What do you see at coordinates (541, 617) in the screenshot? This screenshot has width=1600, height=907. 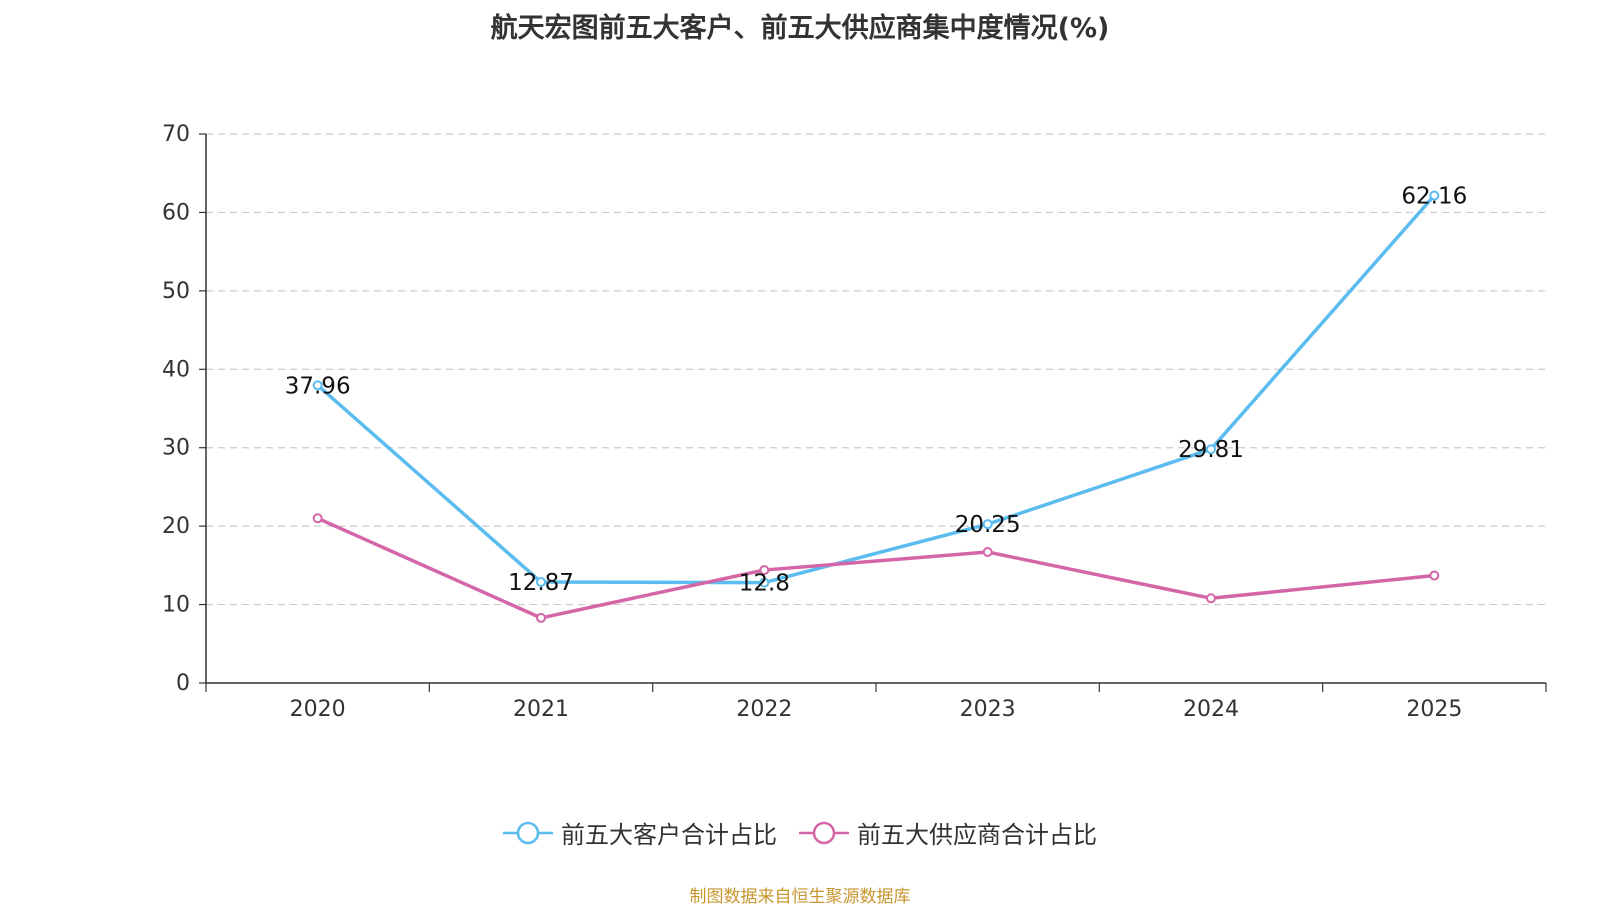 I see `data-point-s1-2021` at bounding box center [541, 617].